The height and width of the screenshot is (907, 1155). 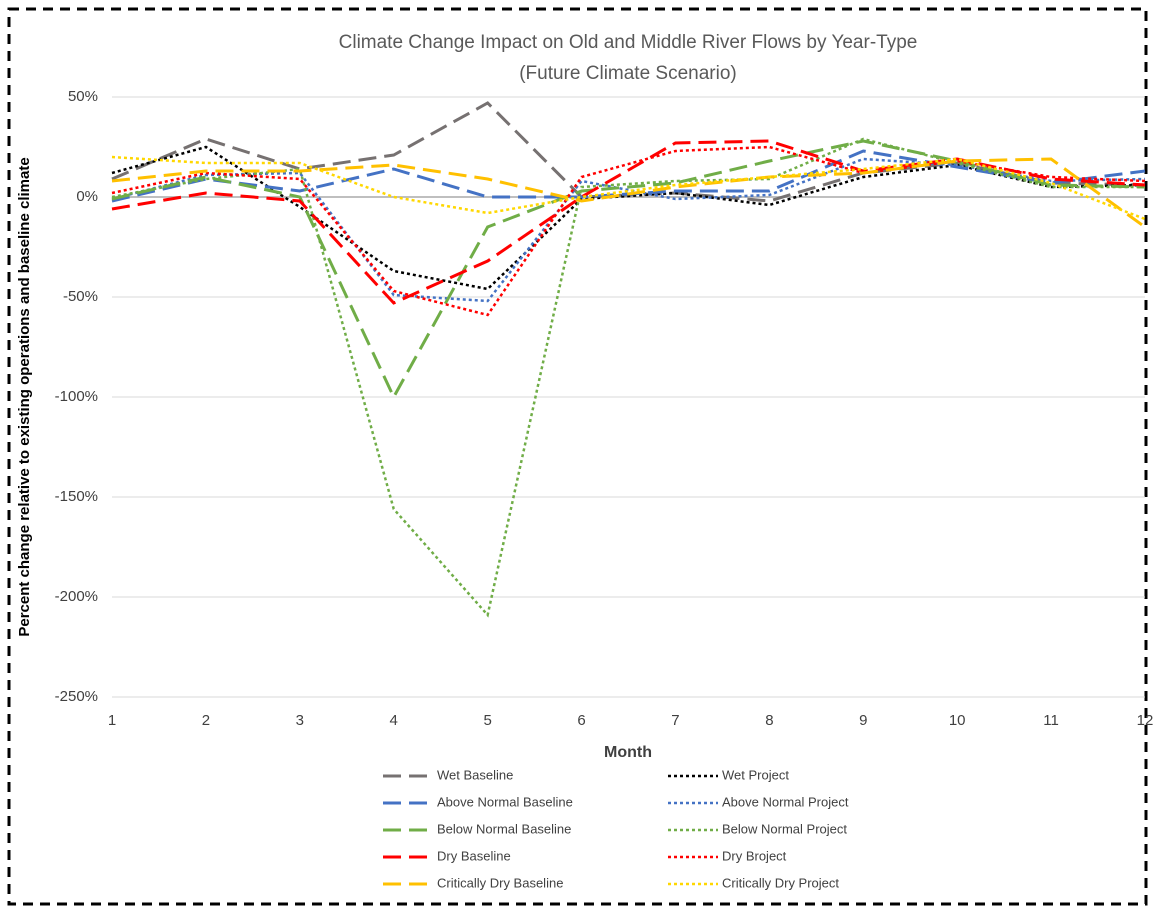 What do you see at coordinates (1051, 720) in the screenshot?
I see `x-tick-label: 11` at bounding box center [1051, 720].